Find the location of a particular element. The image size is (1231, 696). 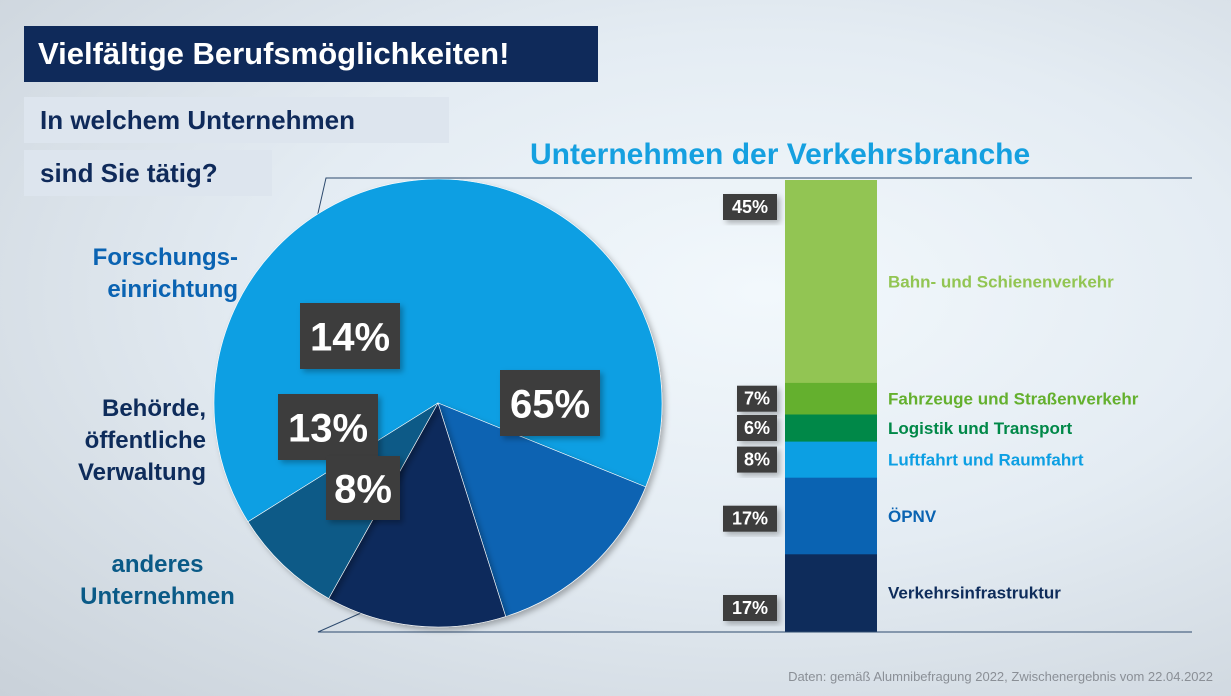

bar-value-box-luftfahrt is located at coordinates (757, 459).